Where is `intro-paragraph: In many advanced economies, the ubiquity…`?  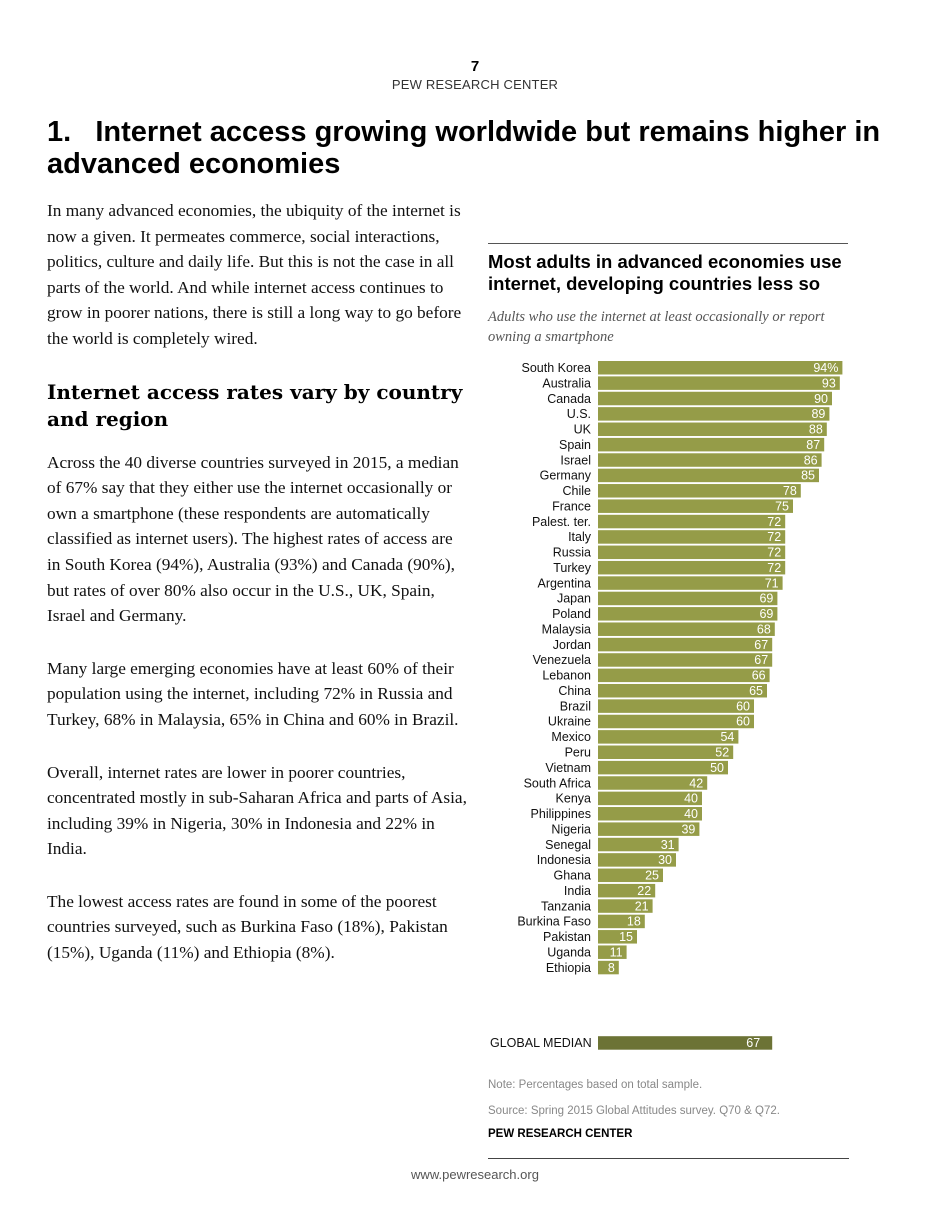
intro-paragraph: In many advanced economies, the ubiquity… is located at coordinates (254, 274).